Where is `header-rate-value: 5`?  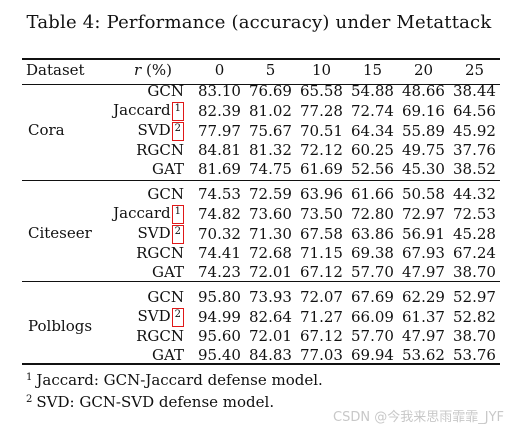
header-rate-value: 5 is located at coordinates (270, 70).